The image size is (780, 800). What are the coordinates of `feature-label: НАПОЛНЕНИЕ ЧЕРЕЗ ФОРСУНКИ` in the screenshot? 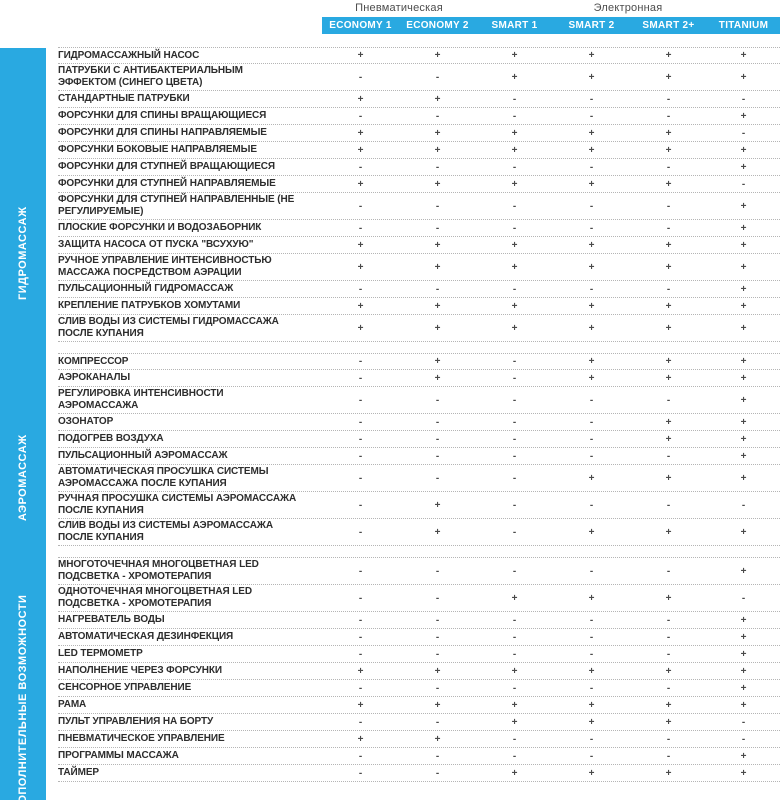 It's located at (140, 670).